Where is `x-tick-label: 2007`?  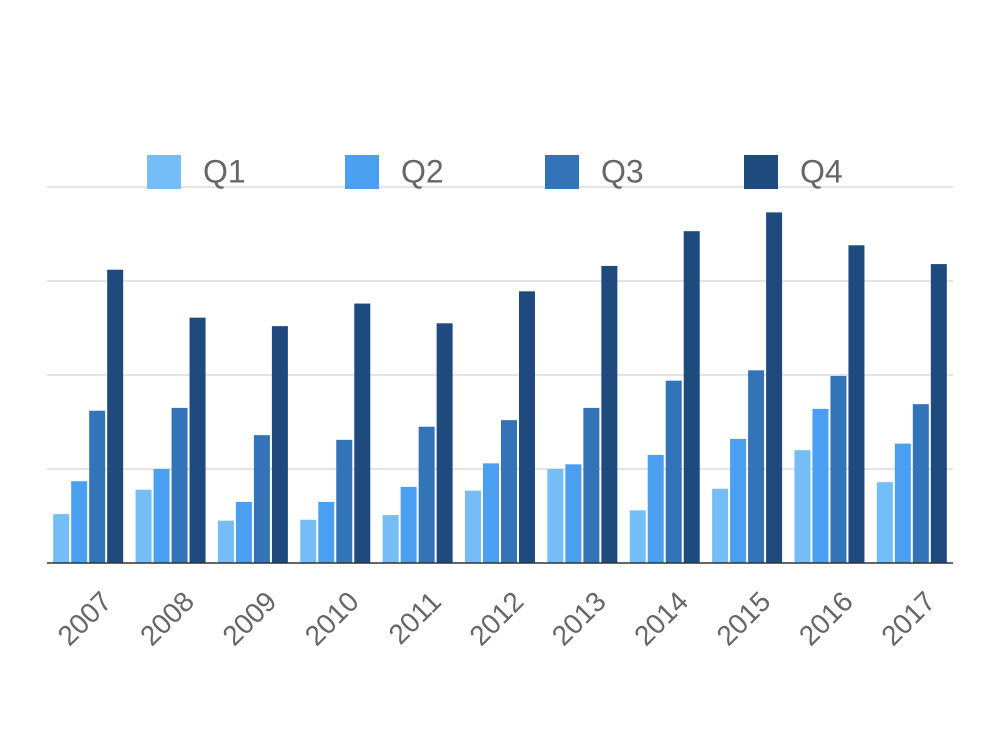 x-tick-label: 2007 is located at coordinates (85, 619).